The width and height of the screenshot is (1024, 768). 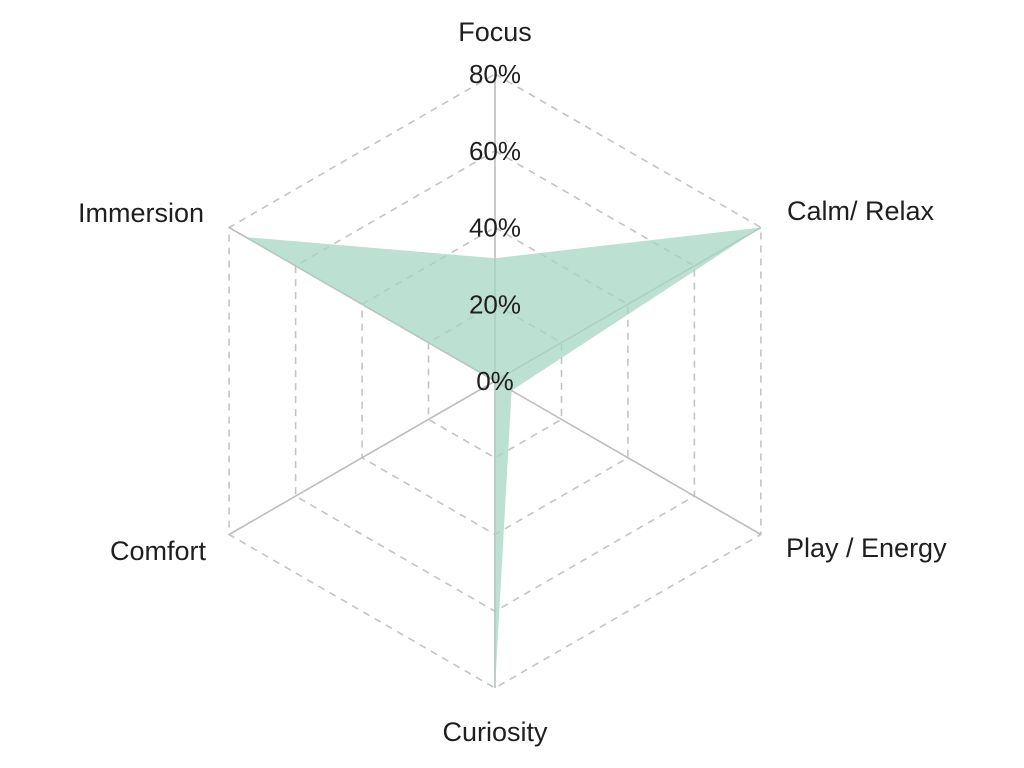 What do you see at coordinates (141, 213) in the screenshot?
I see `axis-label-immersion: Immersion` at bounding box center [141, 213].